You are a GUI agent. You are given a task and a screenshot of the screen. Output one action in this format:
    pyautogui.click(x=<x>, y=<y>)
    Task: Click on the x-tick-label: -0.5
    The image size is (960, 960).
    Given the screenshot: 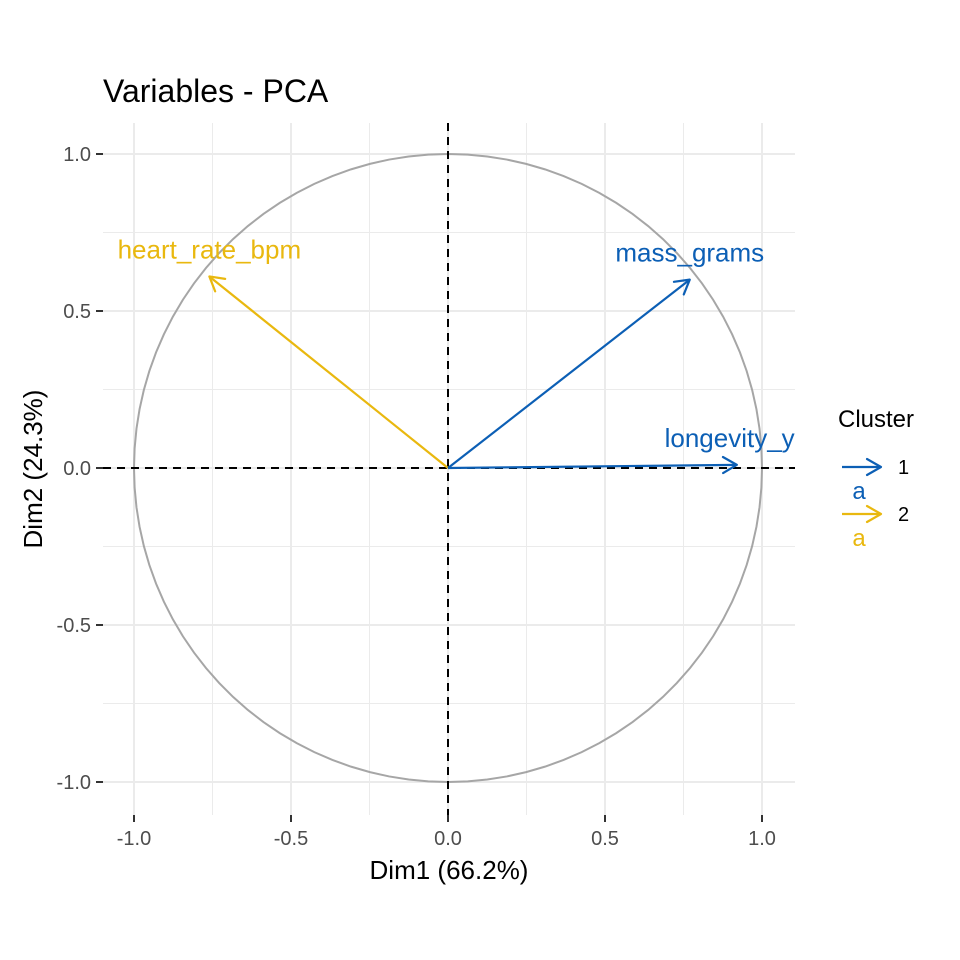 What is the action you would take?
    pyautogui.click(x=291, y=839)
    